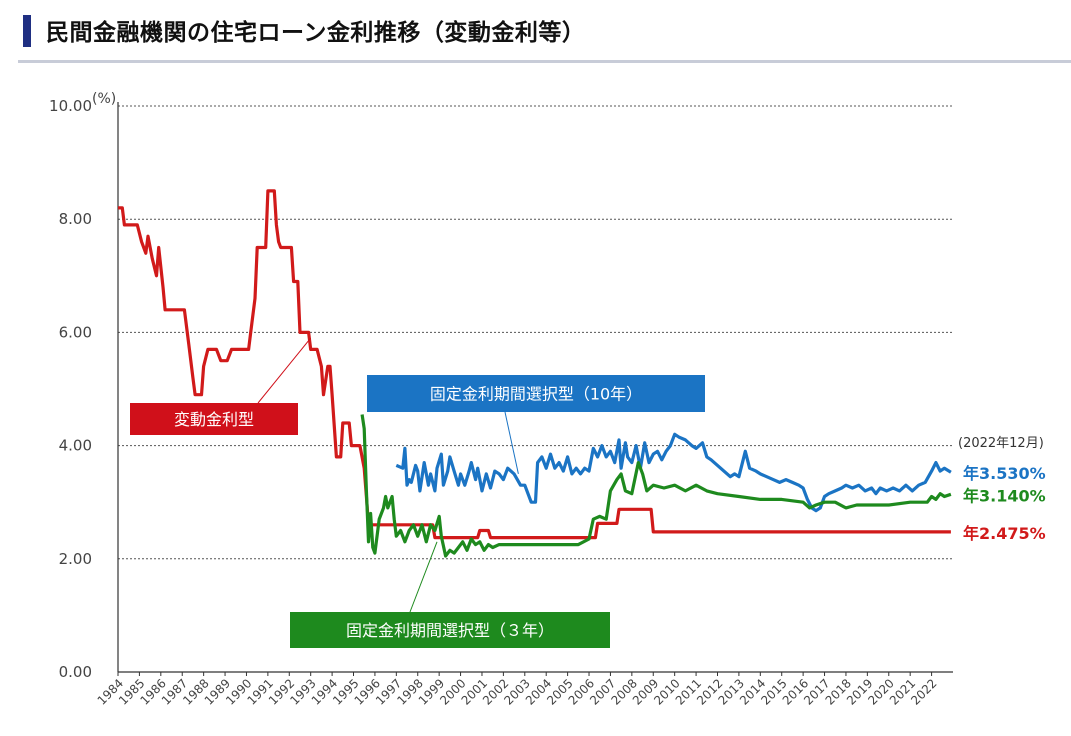 This screenshot has width=1071, height=736. I want to click on end-value-label: 年3.530%, so click(1004, 473).